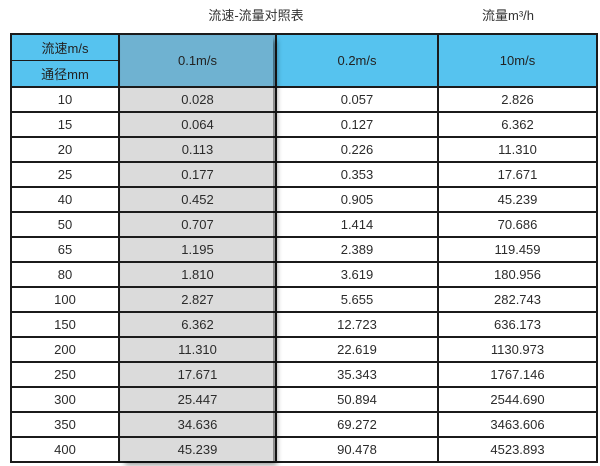 The width and height of the screenshot is (600, 466). What do you see at coordinates (65, 274) in the screenshot?
I see `diameter-cell: 80` at bounding box center [65, 274].